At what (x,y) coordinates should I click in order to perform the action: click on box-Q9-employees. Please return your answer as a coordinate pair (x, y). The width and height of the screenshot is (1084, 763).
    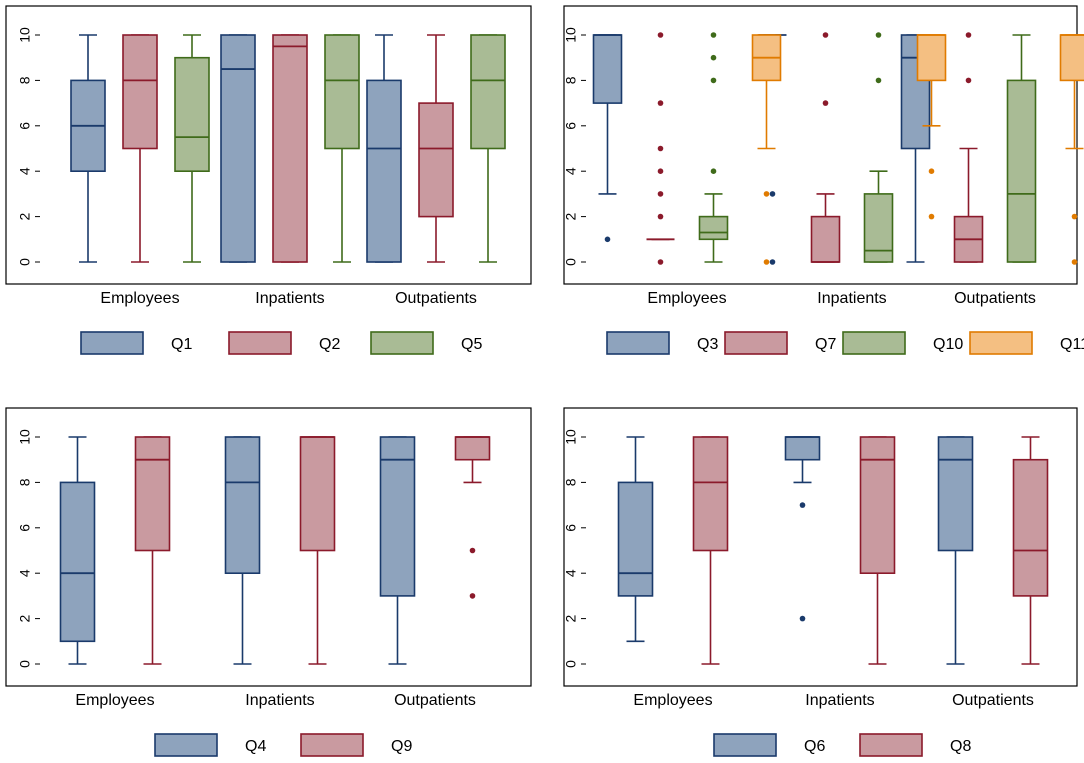
    Looking at the image, I should click on (152, 550).